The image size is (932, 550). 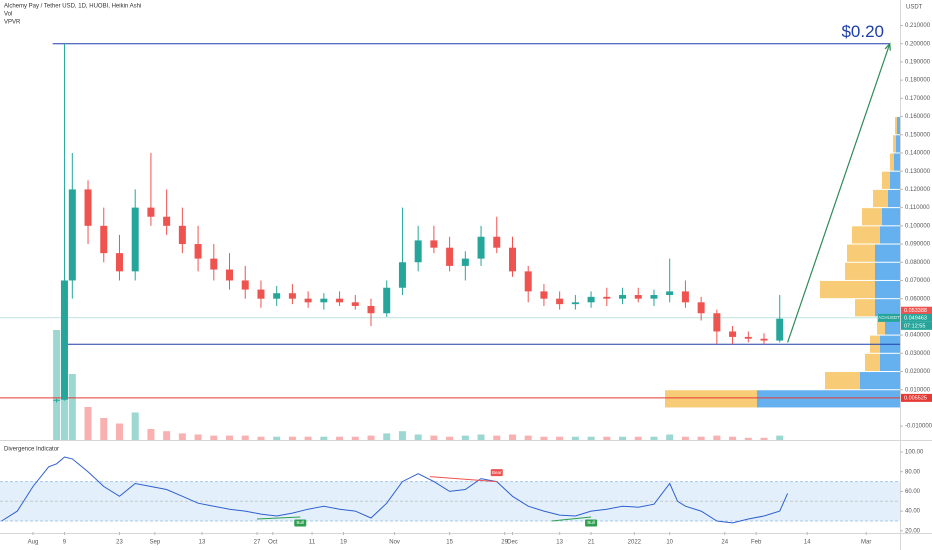 I want to click on y-tick-label: 0.060000, so click(x=918, y=299).